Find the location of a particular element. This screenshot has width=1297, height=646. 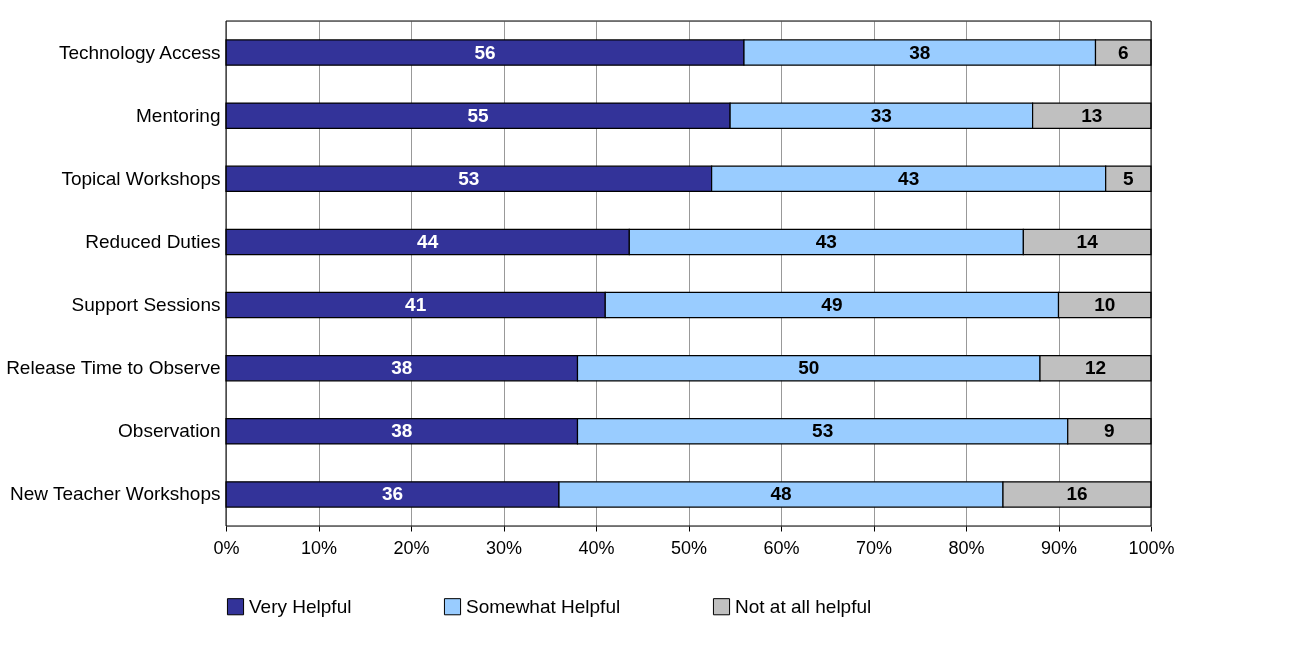

x-tick-label: 20% is located at coordinates (411, 547).